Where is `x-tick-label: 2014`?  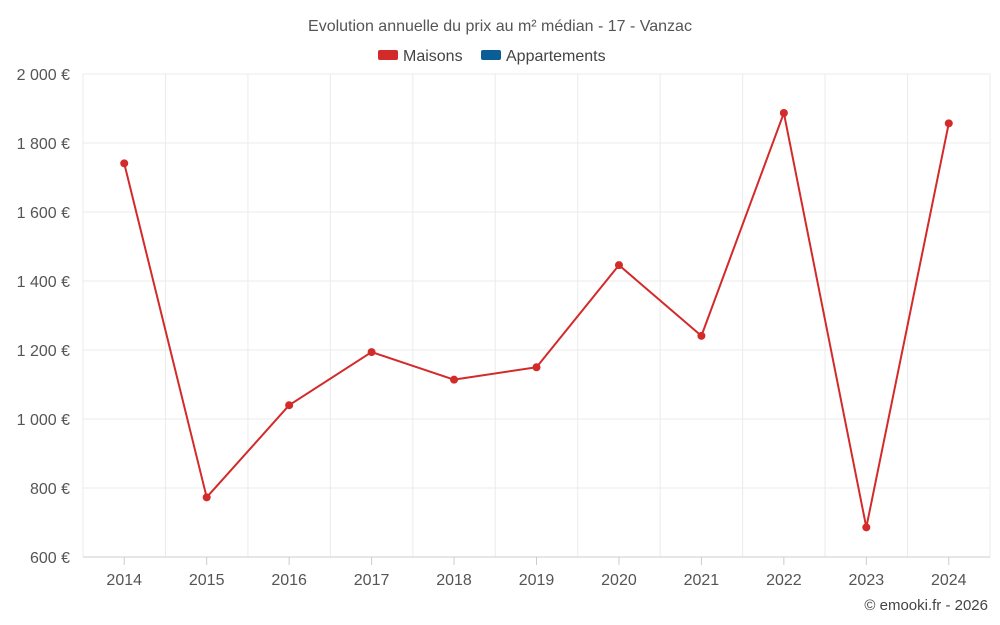
x-tick-label: 2014 is located at coordinates (124, 580).